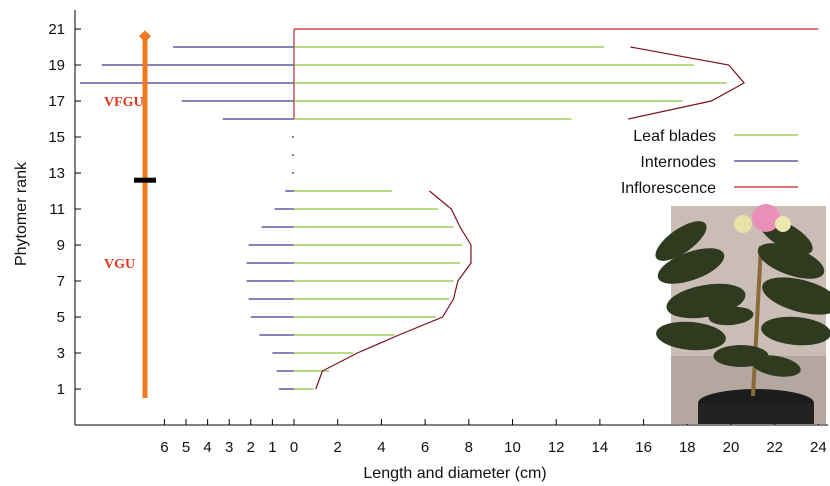 This screenshot has width=830, height=486. What do you see at coordinates (57, 209) in the screenshot?
I see `y-tick-label: 11` at bounding box center [57, 209].